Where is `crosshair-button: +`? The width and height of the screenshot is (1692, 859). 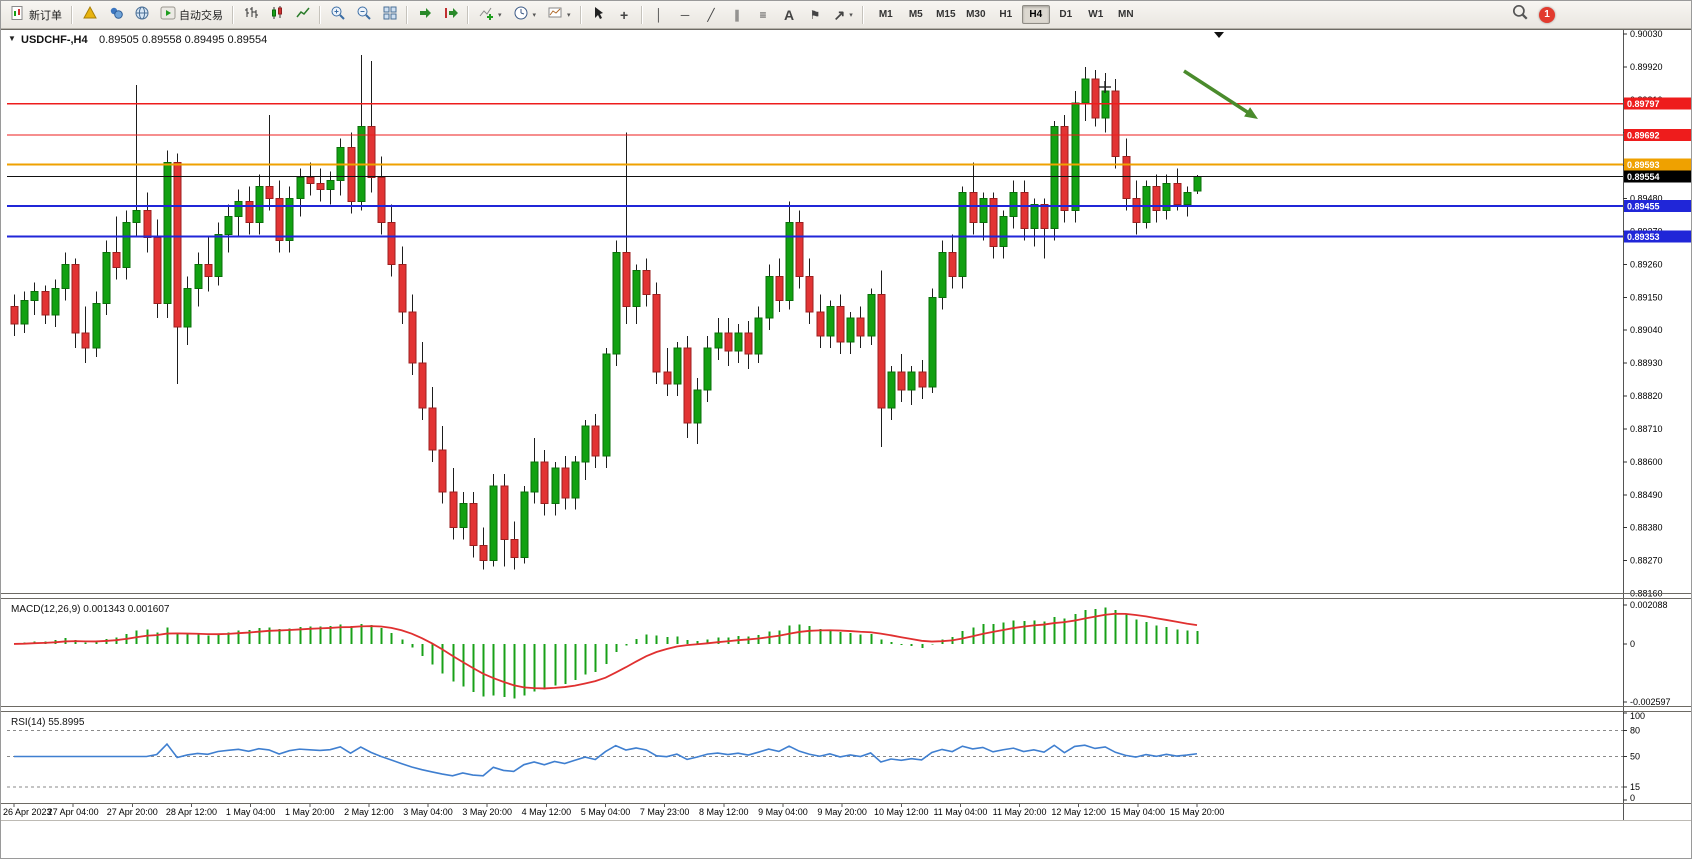 crosshair-button: + is located at coordinates (624, 15).